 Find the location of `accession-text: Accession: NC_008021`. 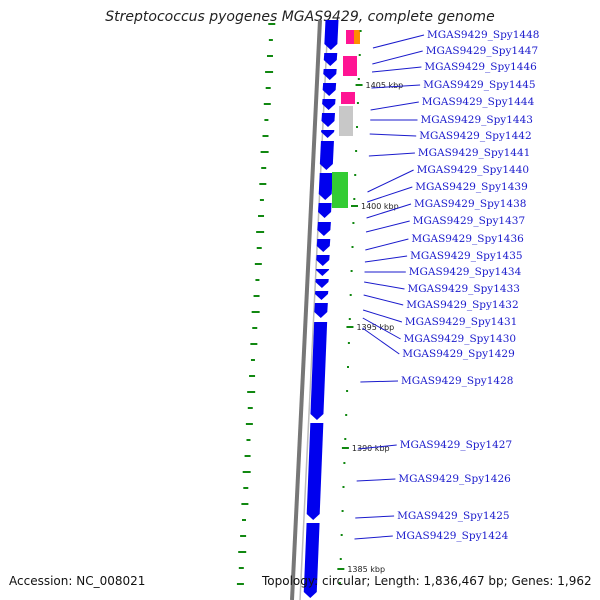

accession-text: Accession: NC_008021 is located at coordinates (77, 581).